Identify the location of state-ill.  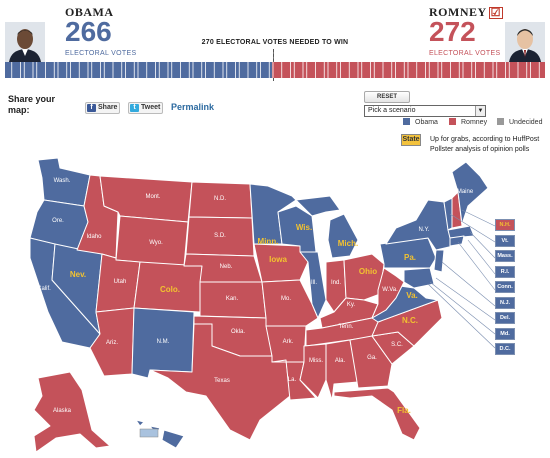
(313, 285).